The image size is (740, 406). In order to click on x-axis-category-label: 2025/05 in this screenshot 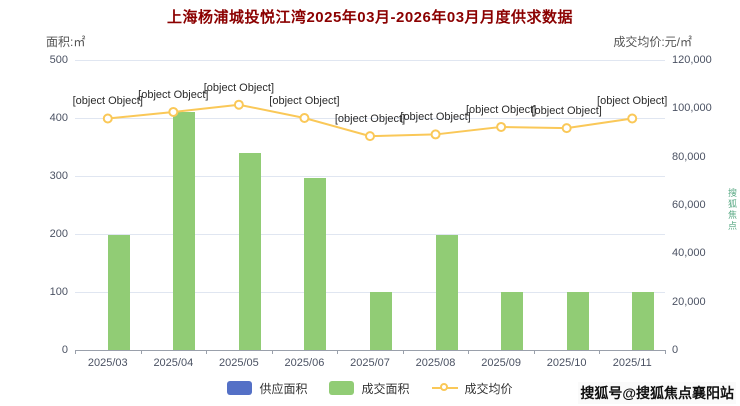, I will do `click(238, 363)`.